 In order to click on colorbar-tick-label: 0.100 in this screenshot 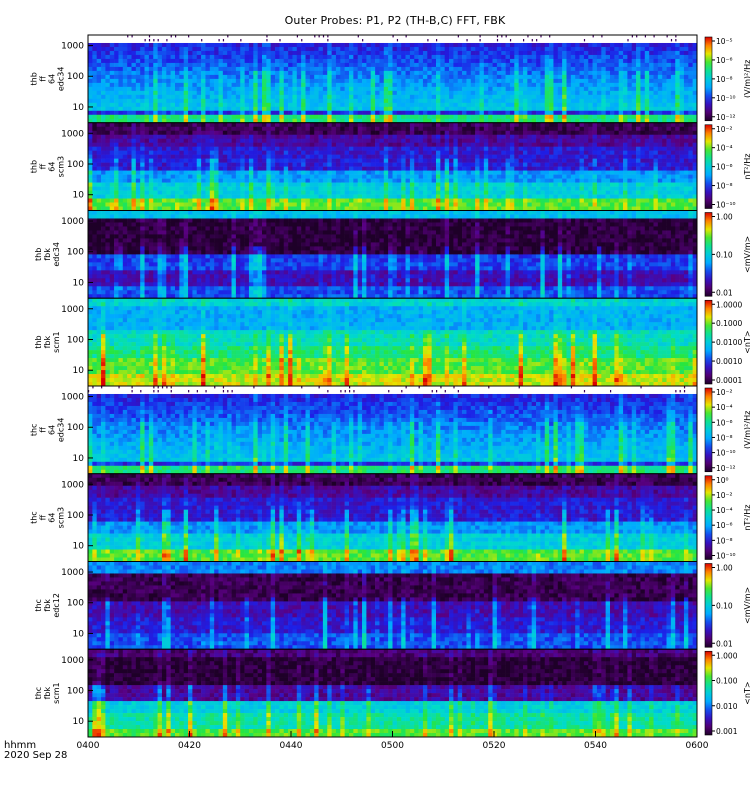, I will do `click(727, 681)`.